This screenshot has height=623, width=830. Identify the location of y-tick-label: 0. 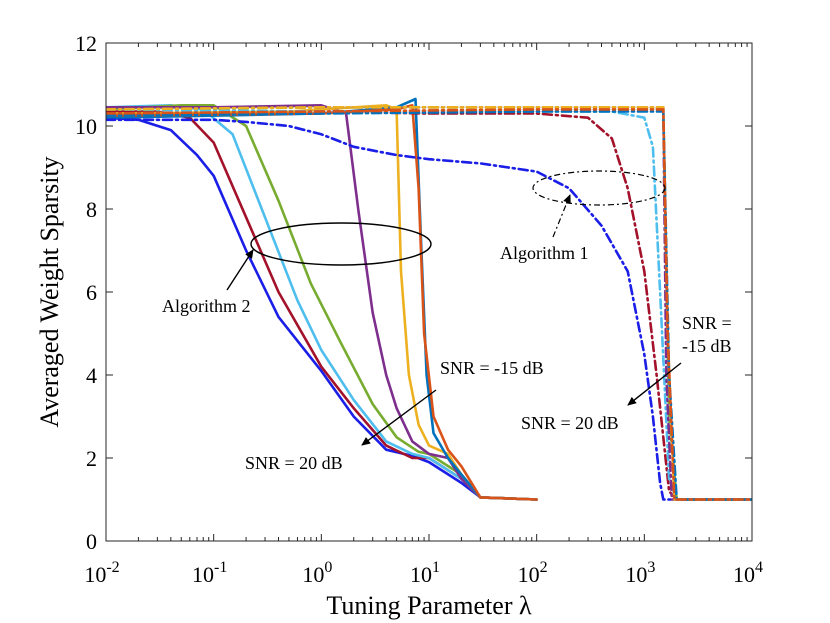
(91, 541).